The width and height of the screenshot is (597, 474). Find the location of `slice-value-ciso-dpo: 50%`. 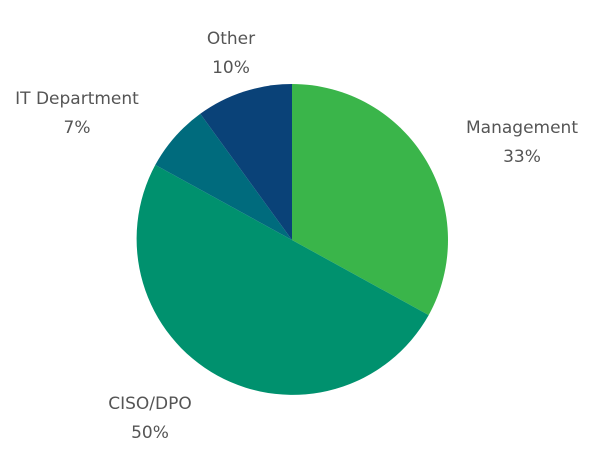

slice-value-ciso-dpo: 50% is located at coordinates (150, 433).